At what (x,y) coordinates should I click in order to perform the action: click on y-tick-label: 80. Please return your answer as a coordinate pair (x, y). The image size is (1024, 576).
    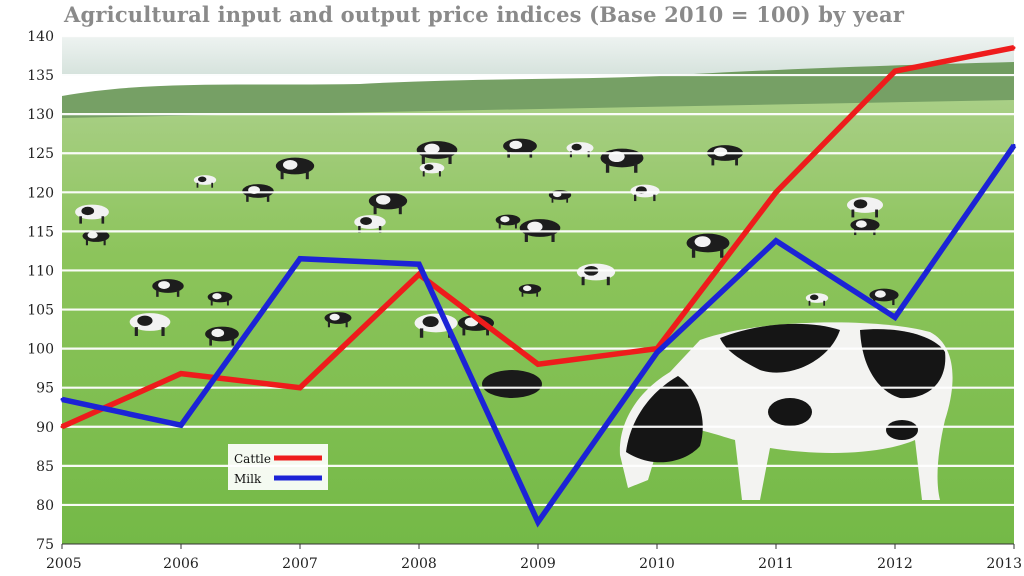
    Looking at the image, I should click on (45, 506).